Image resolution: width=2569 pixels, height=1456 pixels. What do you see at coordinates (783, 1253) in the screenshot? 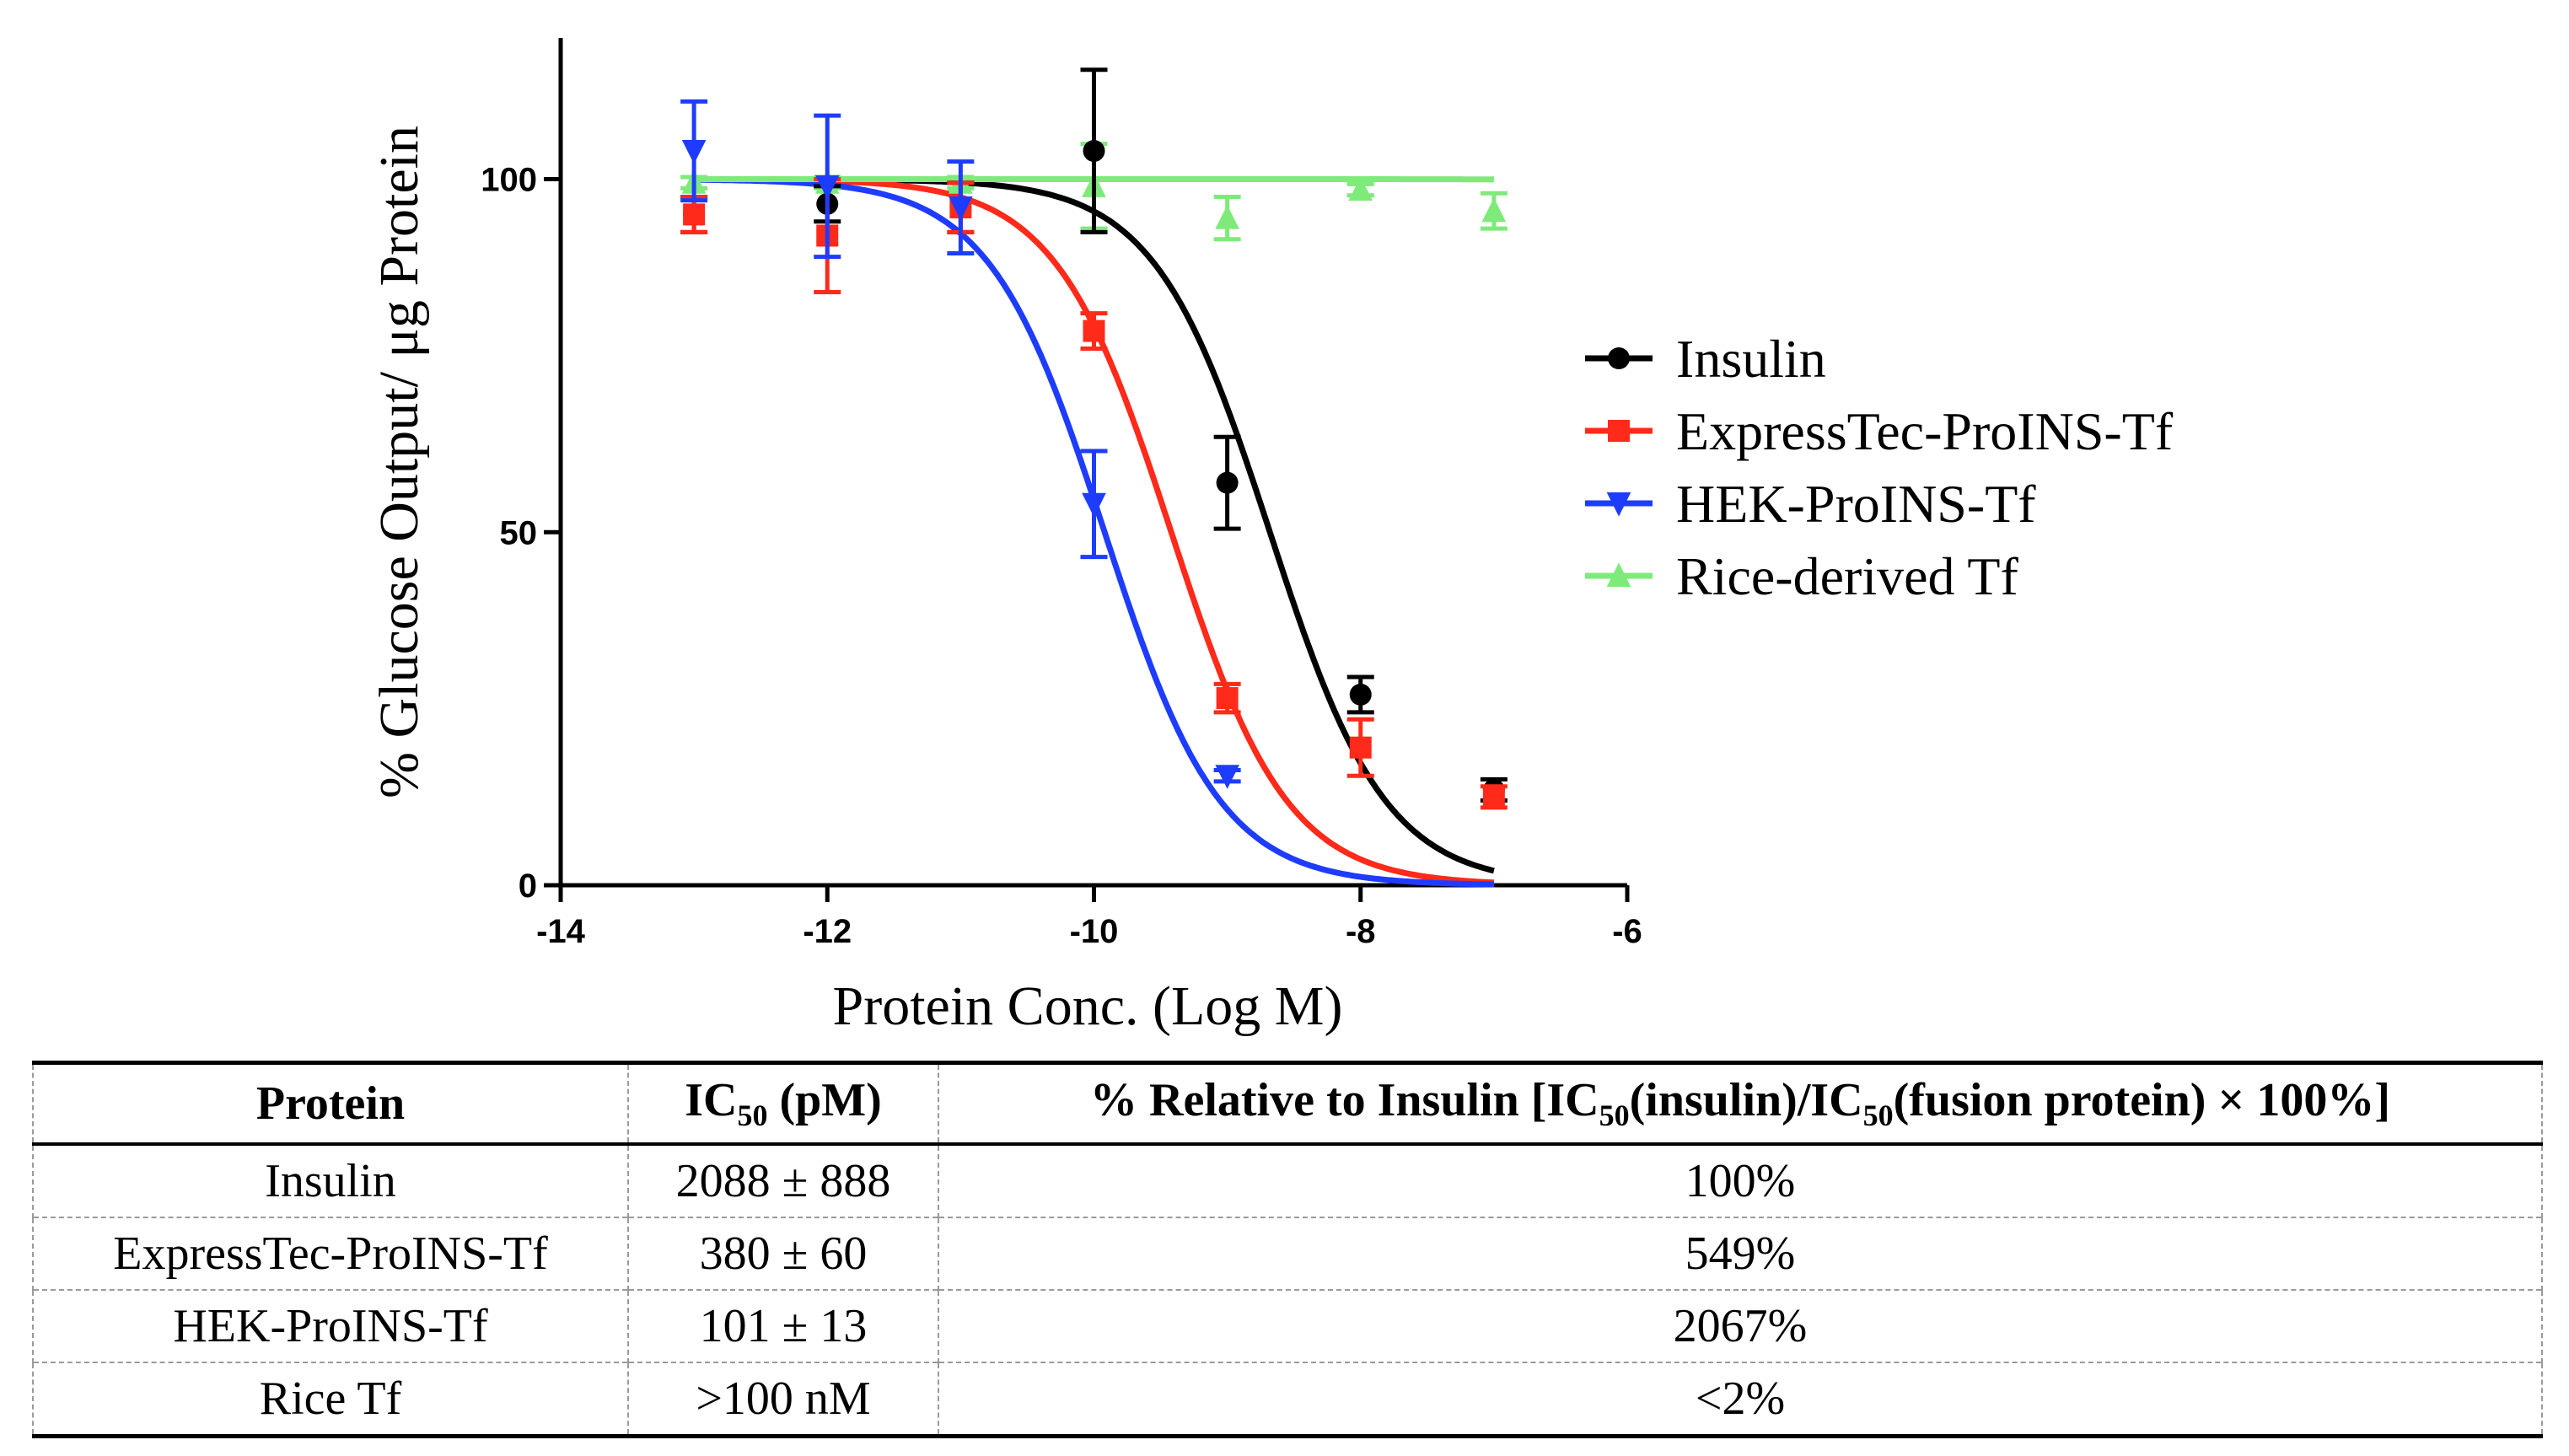
I see `cell-ic50: 380 ± 60` at bounding box center [783, 1253].